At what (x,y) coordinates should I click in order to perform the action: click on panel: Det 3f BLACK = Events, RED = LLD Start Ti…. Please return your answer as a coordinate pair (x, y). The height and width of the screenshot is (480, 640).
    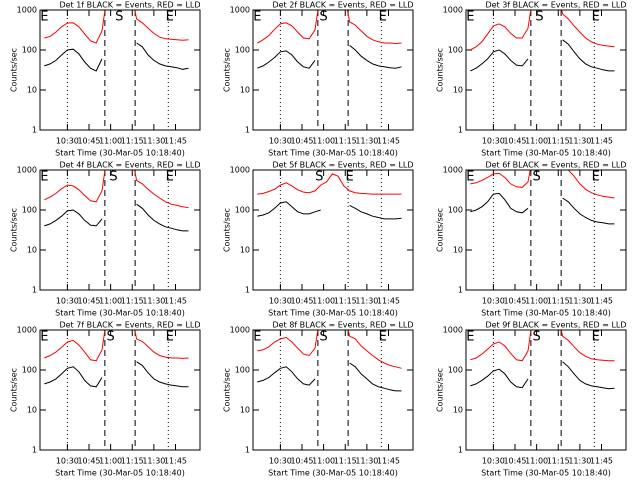
    Looking at the image, I should click on (531, 79).